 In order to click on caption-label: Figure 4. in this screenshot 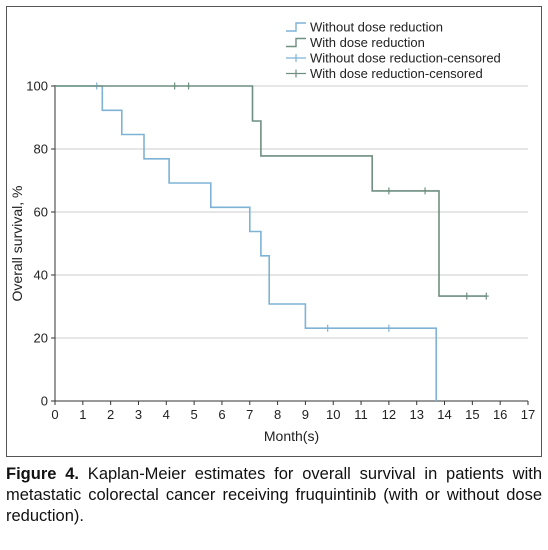, I will do `click(42, 474)`.